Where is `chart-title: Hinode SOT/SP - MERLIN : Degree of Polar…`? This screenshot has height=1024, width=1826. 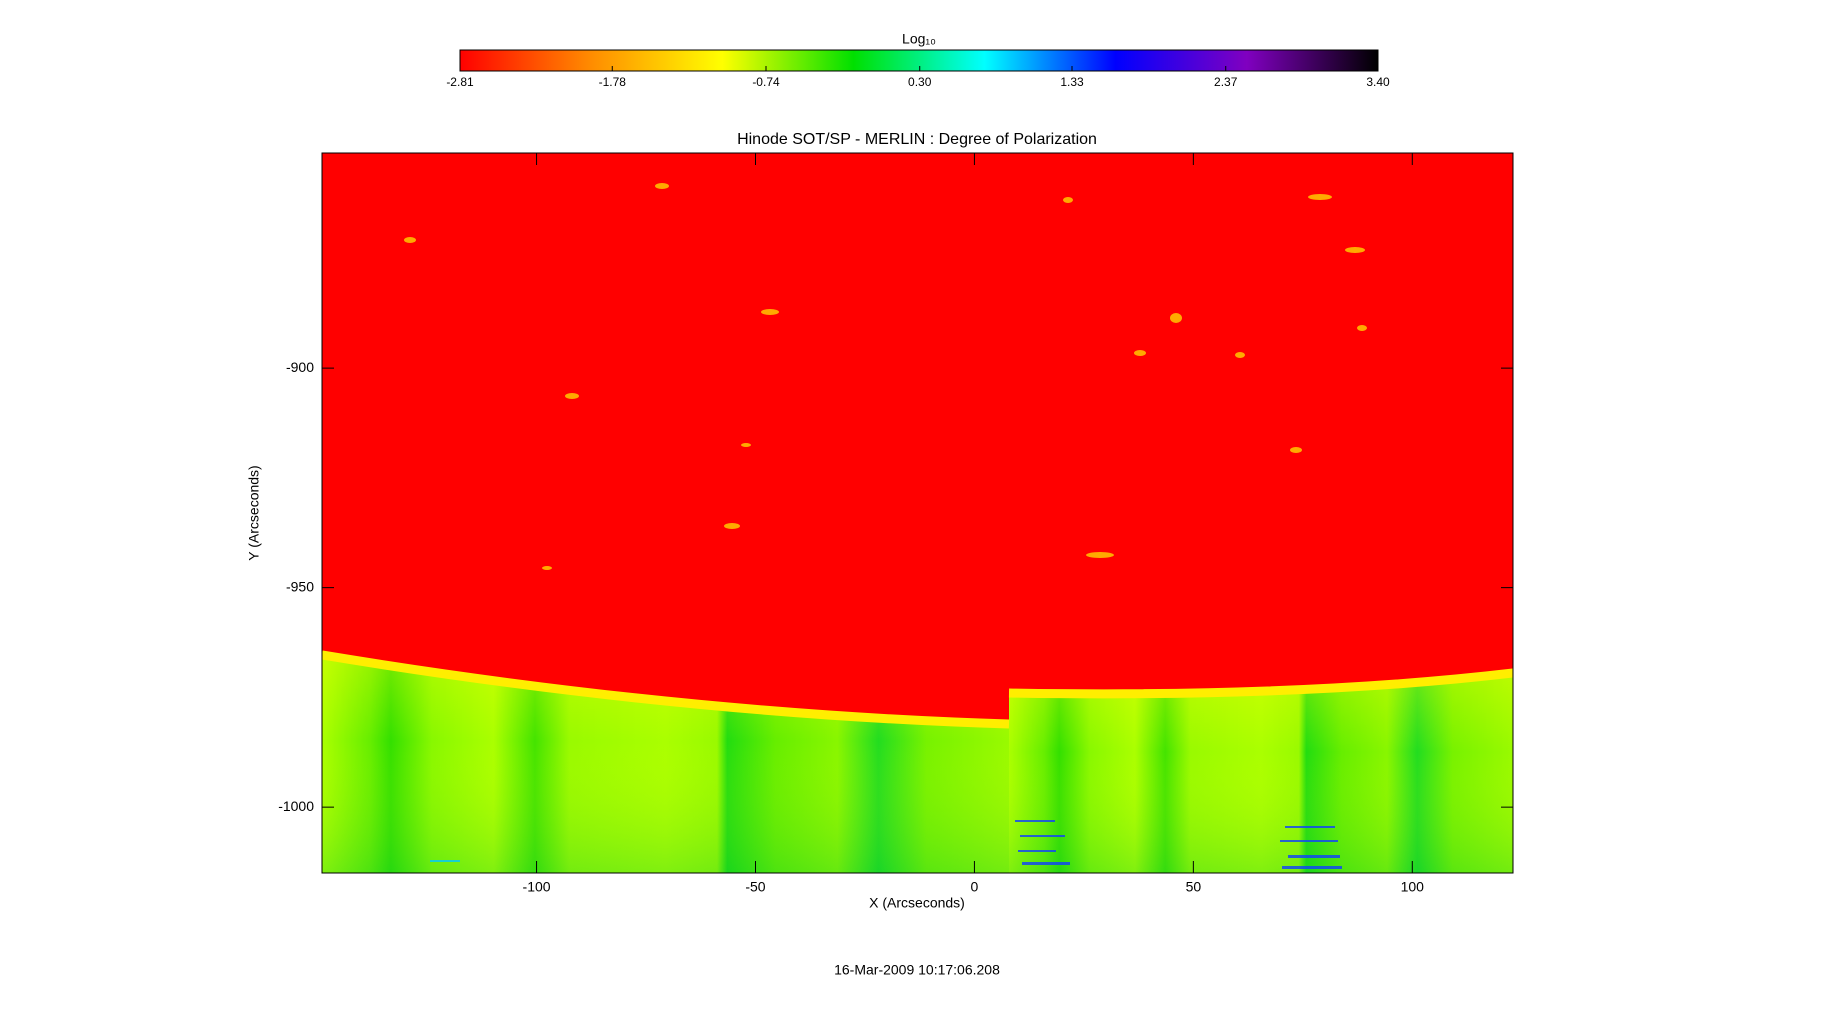 chart-title: Hinode SOT/SP - MERLIN : Degree of Polar… is located at coordinates (917, 139).